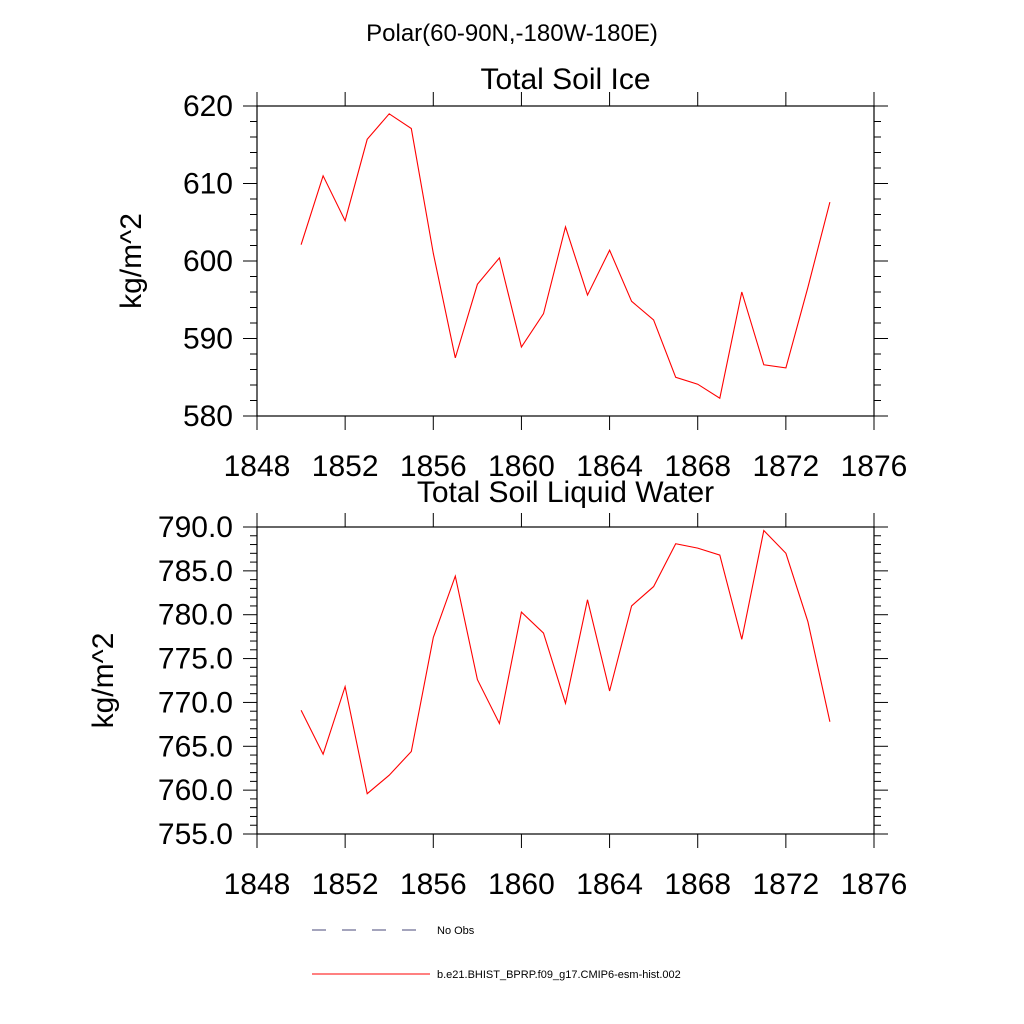  What do you see at coordinates (195, 615) in the screenshot?
I see `y-tick-label: 780.0` at bounding box center [195, 615].